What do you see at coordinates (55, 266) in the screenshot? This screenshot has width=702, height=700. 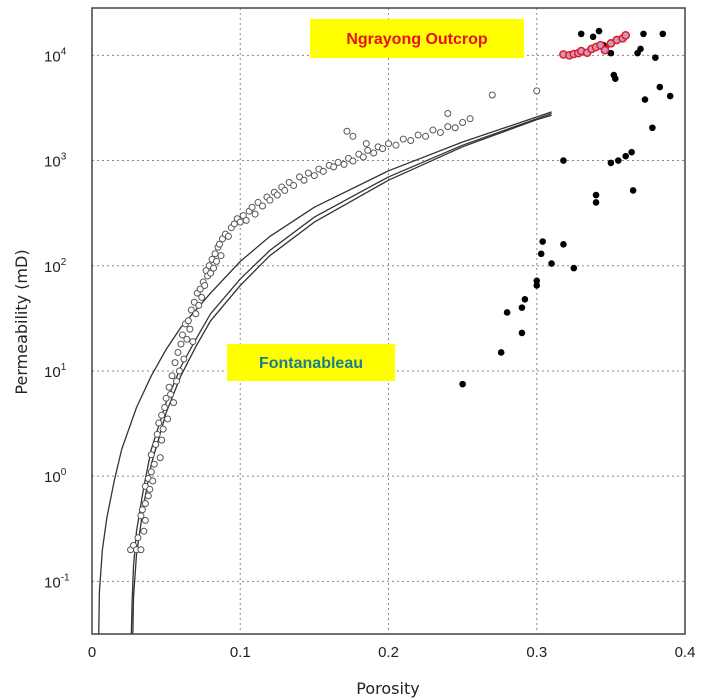 I see `y-tick-label: 10²` at bounding box center [55, 266].